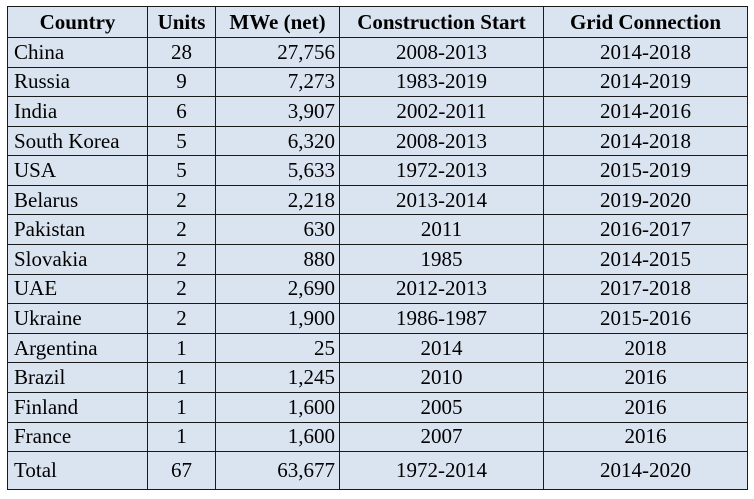  I want to click on cell-construction-start: 1986-1987, so click(441, 318).